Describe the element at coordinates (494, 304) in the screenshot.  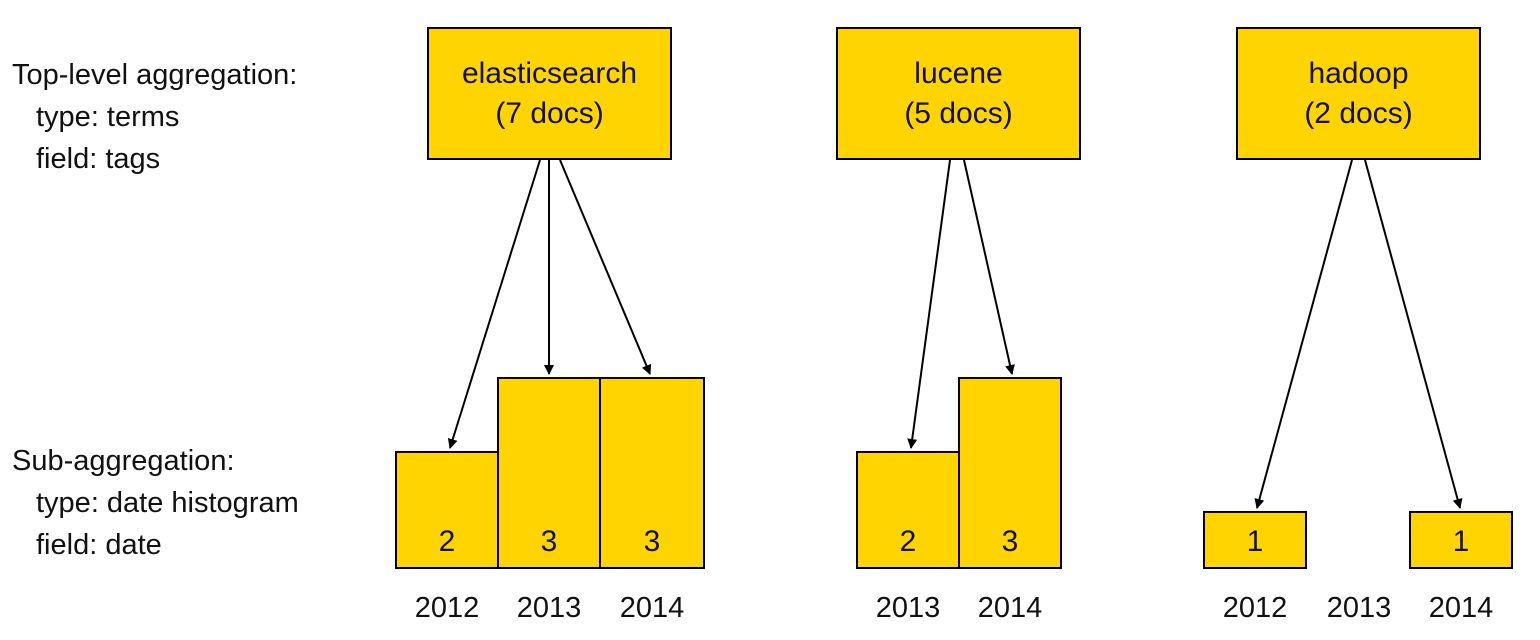
I see `arrow-elasticsearch-2012` at that location.